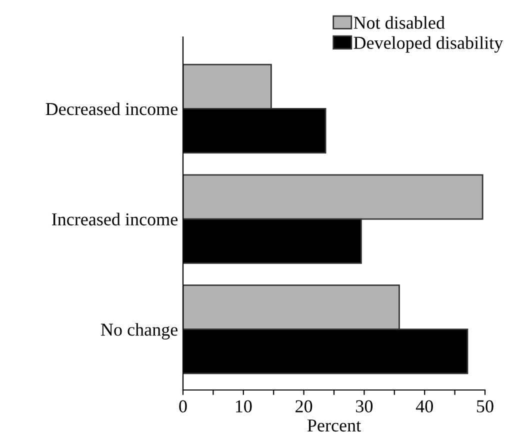 This screenshot has height=434, width=511. Describe the element at coordinates (485, 406) in the screenshot. I see `x-tick-label: 50` at that location.